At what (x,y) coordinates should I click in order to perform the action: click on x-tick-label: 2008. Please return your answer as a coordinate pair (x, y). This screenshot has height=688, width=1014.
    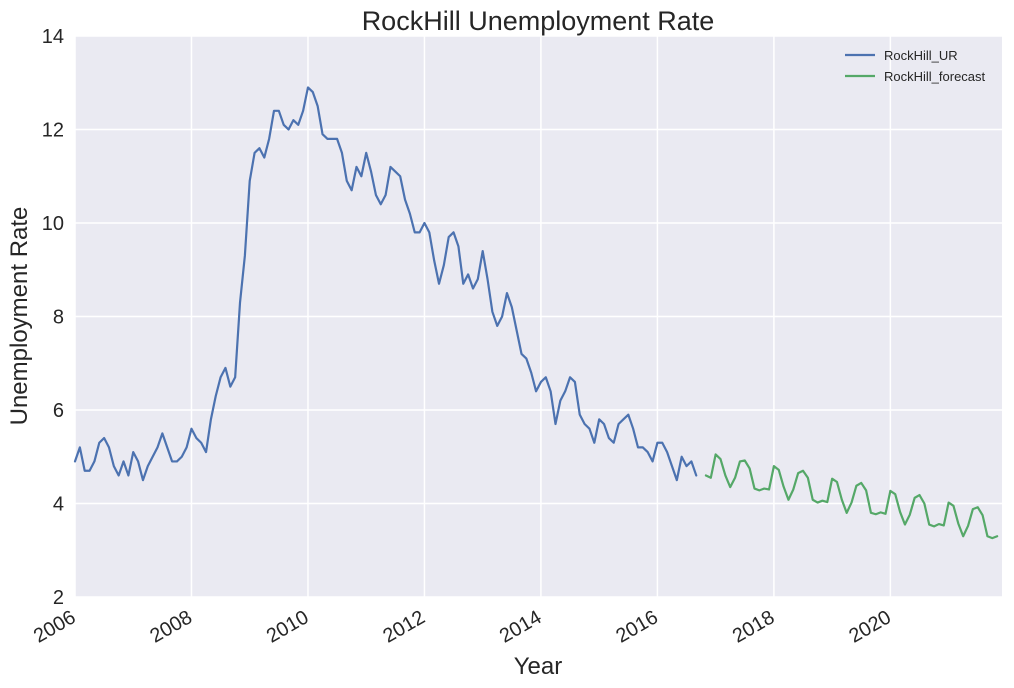
    Looking at the image, I should click on (171, 626).